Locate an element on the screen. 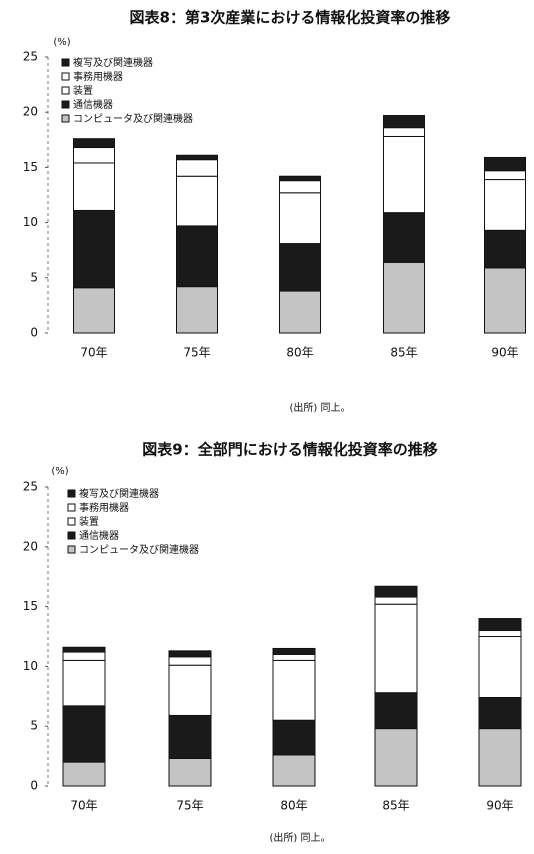 The image size is (534, 854). chart-title: 図表9：全部門における情報化投資率の推移 is located at coordinates (289, 450).